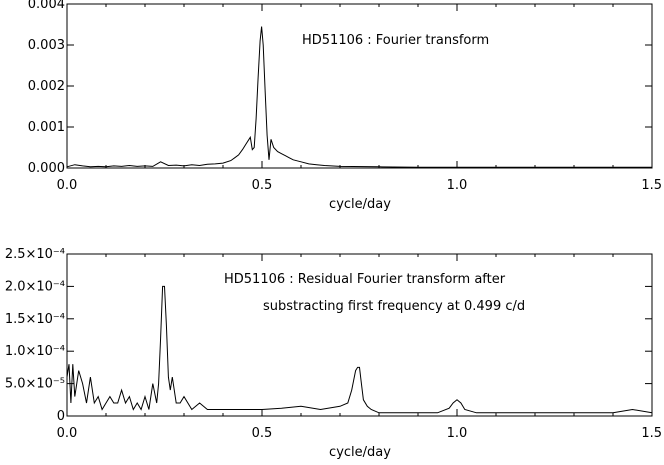 The image size is (664, 465). I want to click on y-tick-label: 0.002, so click(46, 86).